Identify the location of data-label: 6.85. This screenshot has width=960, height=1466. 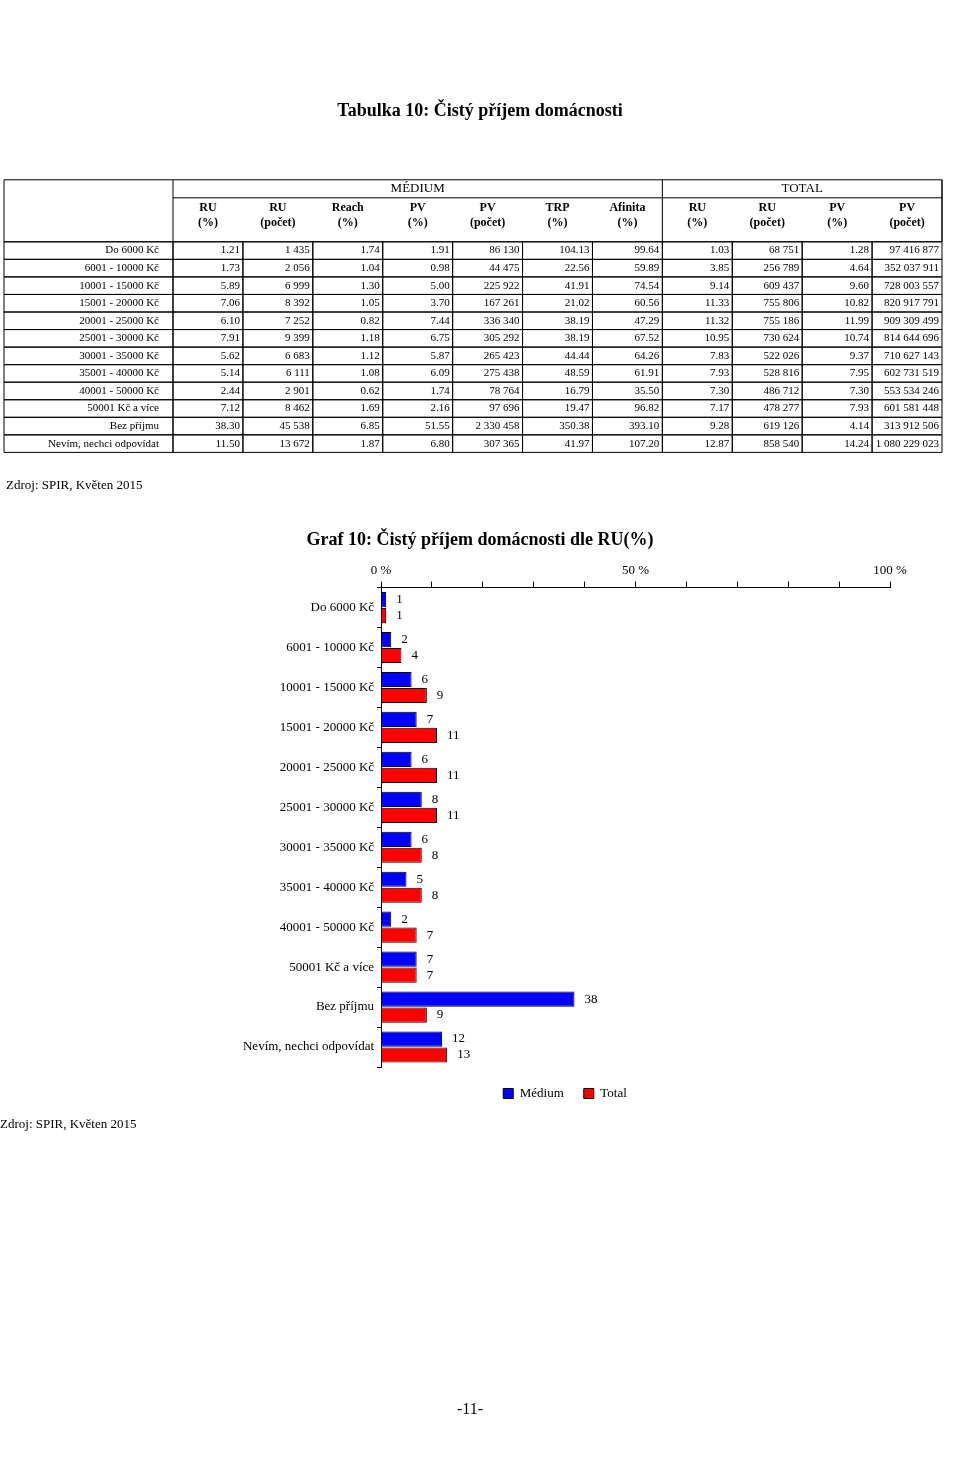
(370, 424).